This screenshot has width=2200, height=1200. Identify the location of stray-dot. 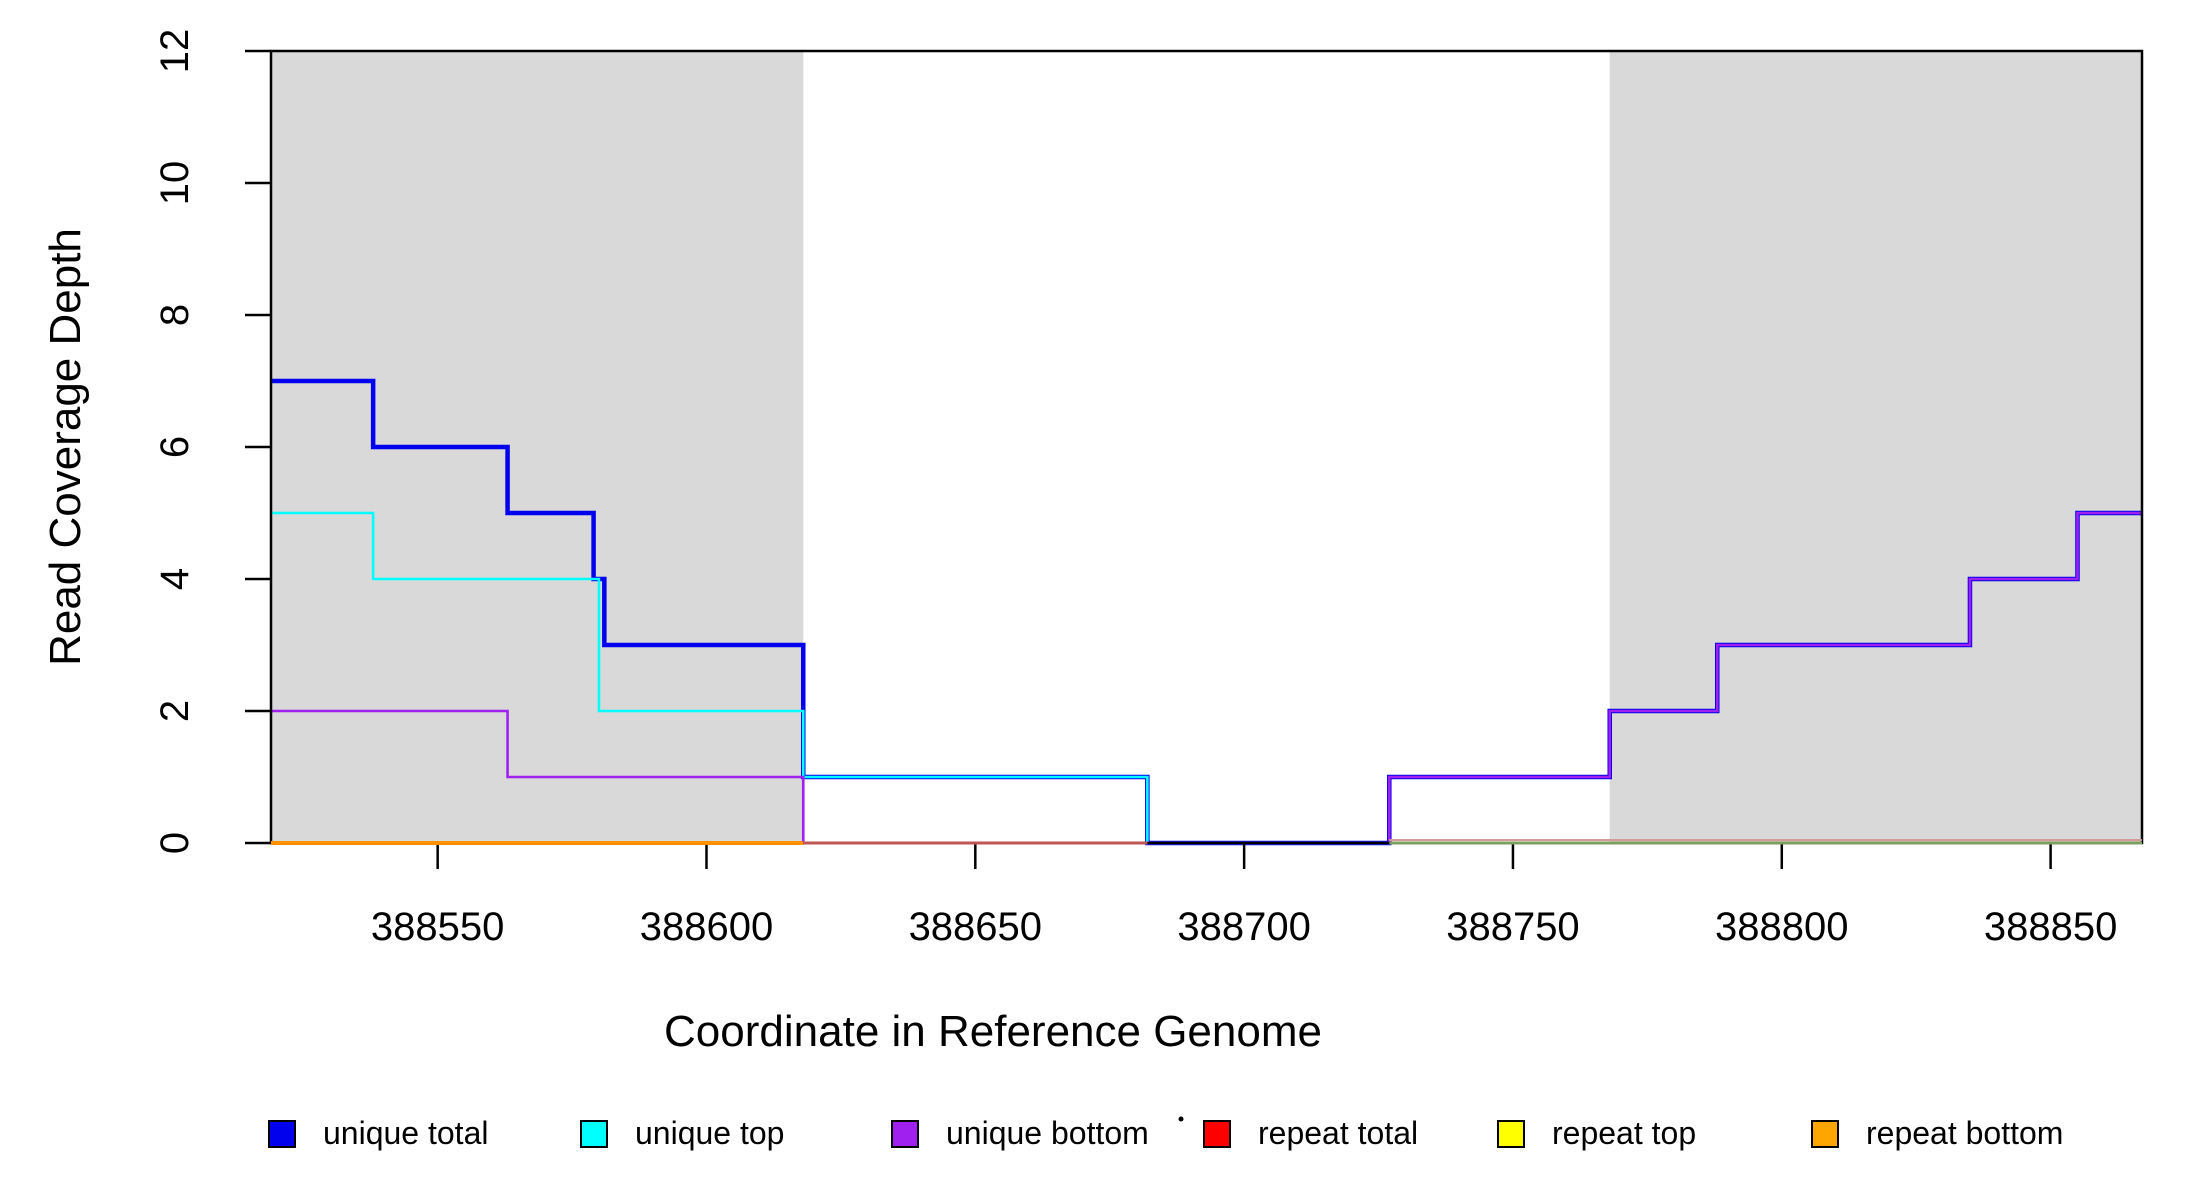
(1181, 1119).